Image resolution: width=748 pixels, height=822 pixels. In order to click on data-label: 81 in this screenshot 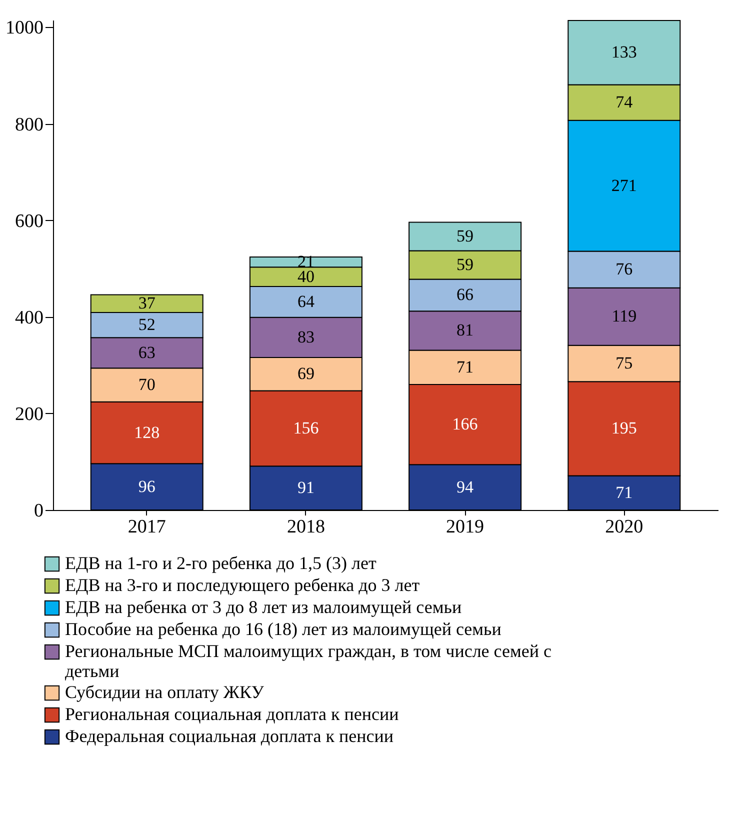, I will do `click(465, 330)`.